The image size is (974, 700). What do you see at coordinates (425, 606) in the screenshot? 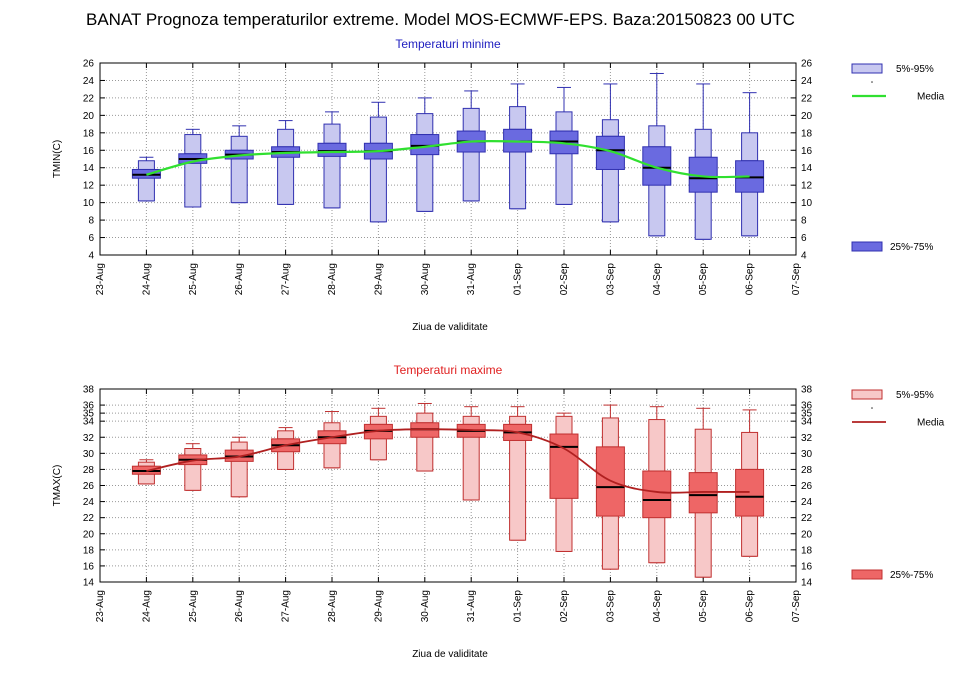
I see `chart-max-xtick-label: 30-Aug` at bounding box center [425, 606].